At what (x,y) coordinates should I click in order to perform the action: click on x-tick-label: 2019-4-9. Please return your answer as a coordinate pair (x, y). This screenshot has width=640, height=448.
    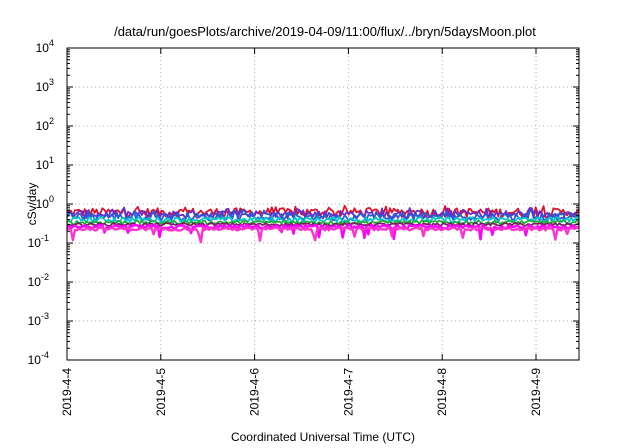
    Looking at the image, I should click on (536, 392).